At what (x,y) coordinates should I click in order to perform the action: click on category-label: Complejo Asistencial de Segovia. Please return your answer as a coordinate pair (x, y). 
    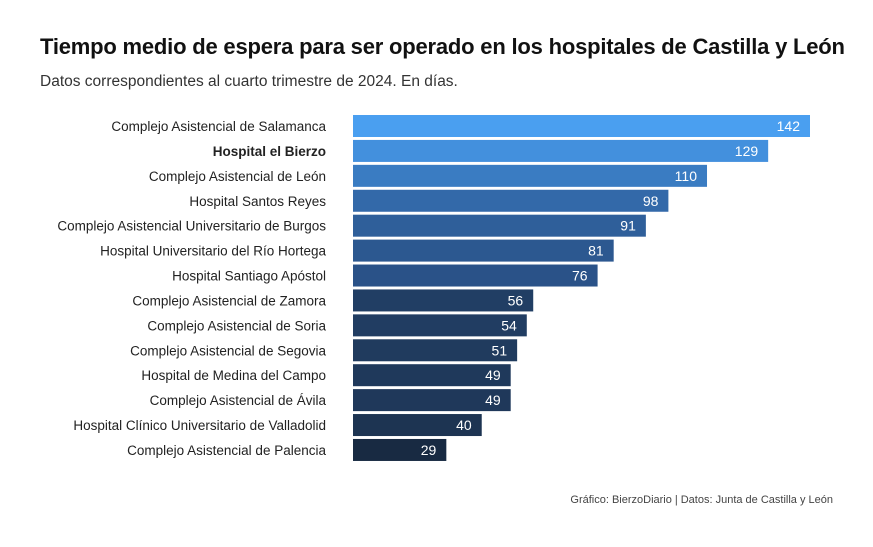
    Looking at the image, I should click on (228, 350).